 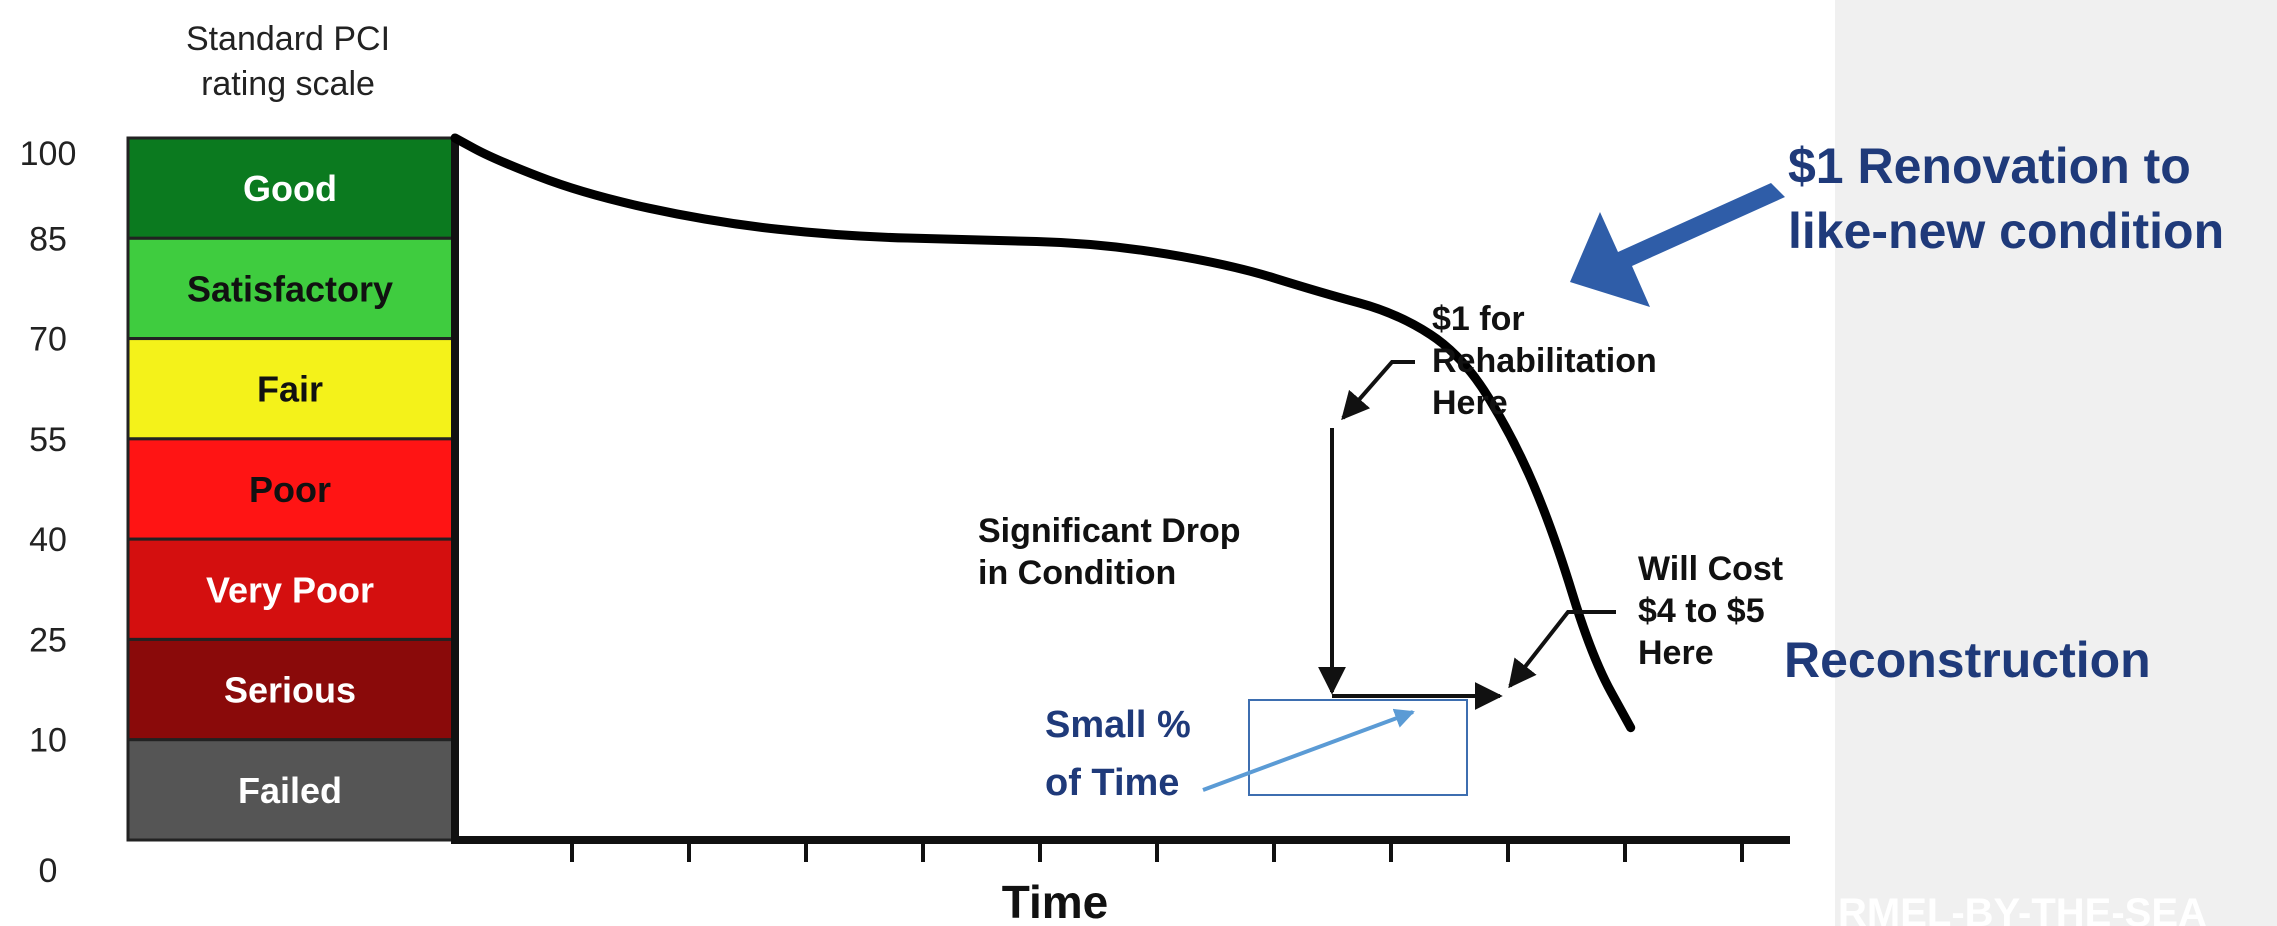 What do you see at coordinates (2006, 231) in the screenshot?
I see `renovation-line-2: like-new condition` at bounding box center [2006, 231].